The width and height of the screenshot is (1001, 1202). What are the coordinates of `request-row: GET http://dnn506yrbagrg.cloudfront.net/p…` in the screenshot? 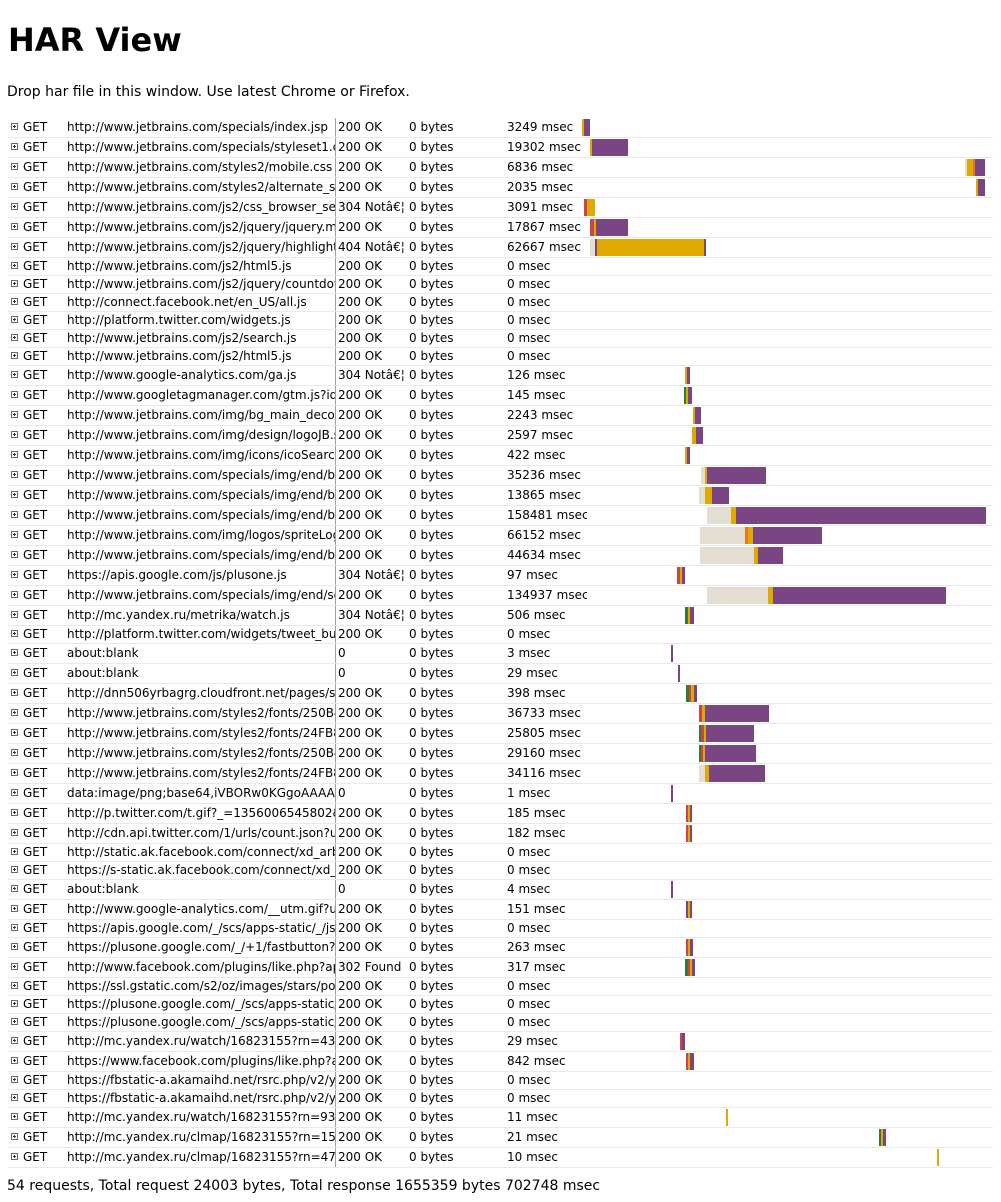 It's located at (500, 694).